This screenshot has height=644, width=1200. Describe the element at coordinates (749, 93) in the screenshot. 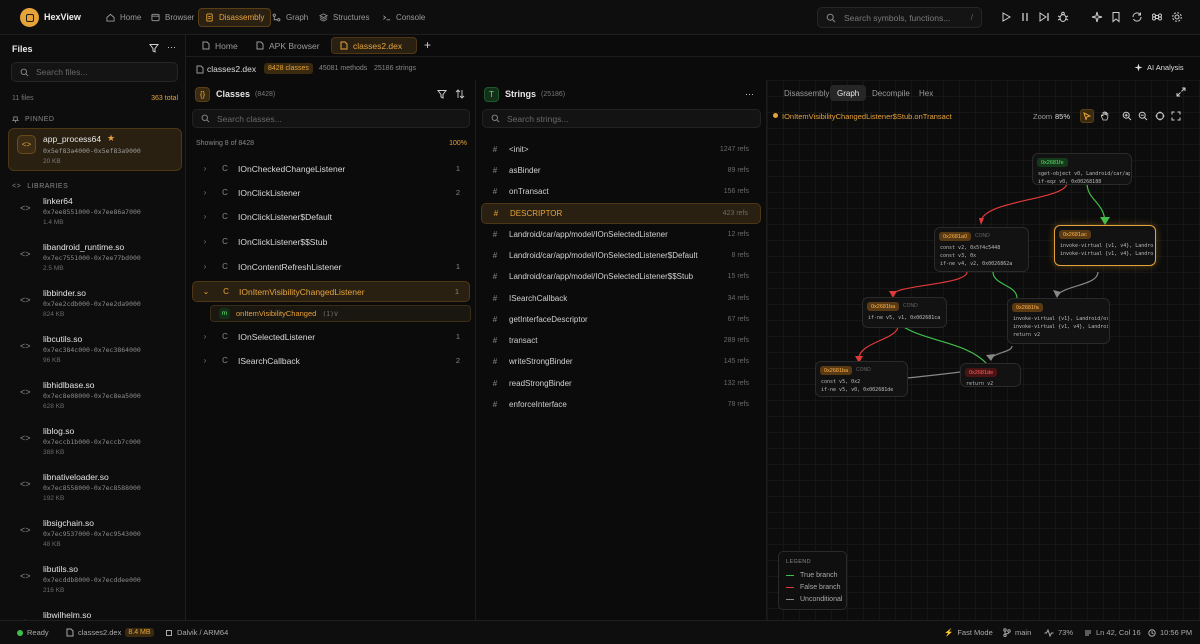

I see `strings-more-icon: ⋯` at that location.